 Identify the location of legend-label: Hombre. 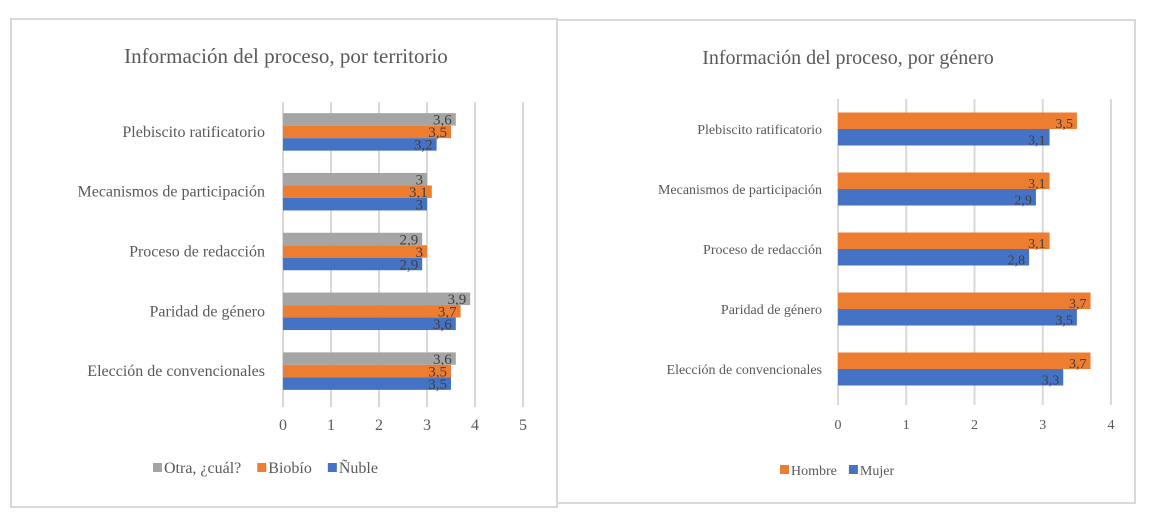
(814, 471).